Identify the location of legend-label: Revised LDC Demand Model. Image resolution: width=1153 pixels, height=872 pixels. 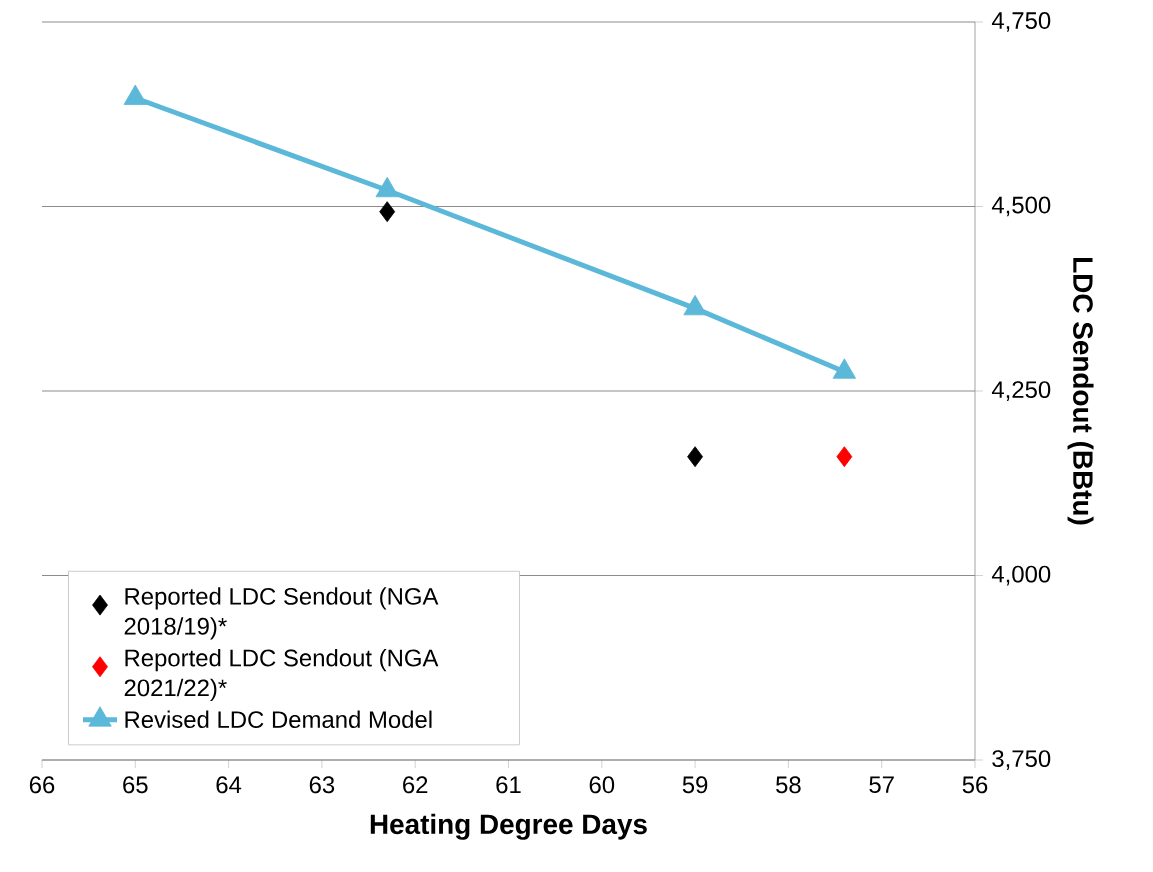
(278, 719).